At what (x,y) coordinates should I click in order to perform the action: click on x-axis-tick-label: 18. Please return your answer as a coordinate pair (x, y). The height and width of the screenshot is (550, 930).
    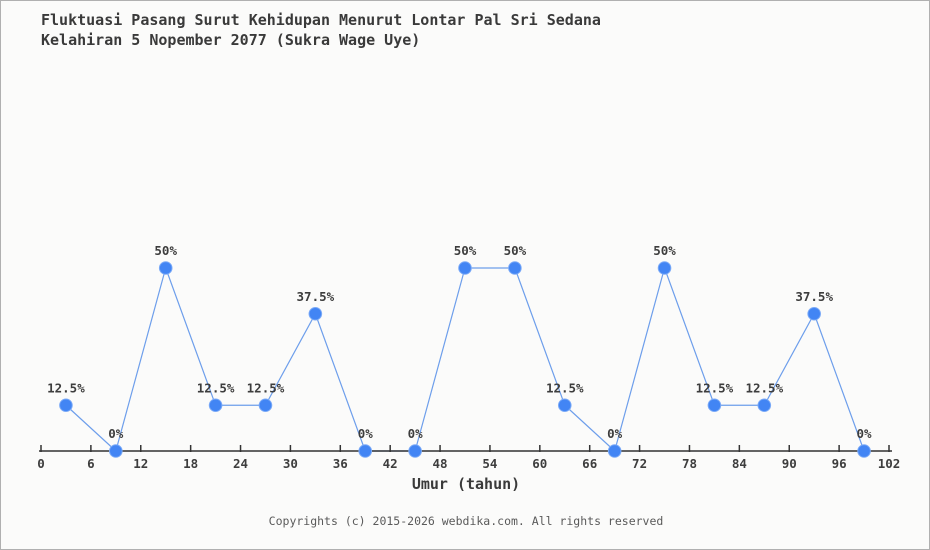
    Looking at the image, I should click on (190, 463).